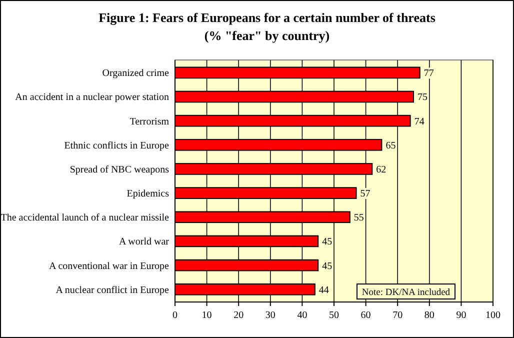  Describe the element at coordinates (207, 315) in the screenshot. I see `x-tick-label: 10` at that location.